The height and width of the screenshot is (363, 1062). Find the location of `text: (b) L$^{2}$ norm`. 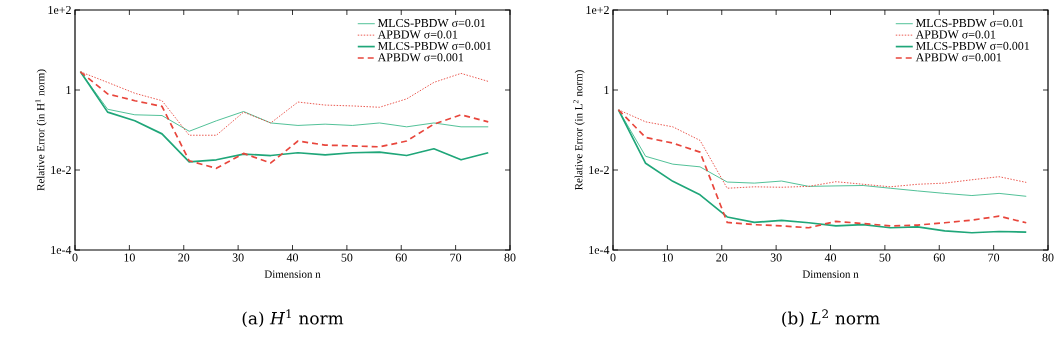

text: (b) L$^{2}$ norm is located at coordinates (831, 318).